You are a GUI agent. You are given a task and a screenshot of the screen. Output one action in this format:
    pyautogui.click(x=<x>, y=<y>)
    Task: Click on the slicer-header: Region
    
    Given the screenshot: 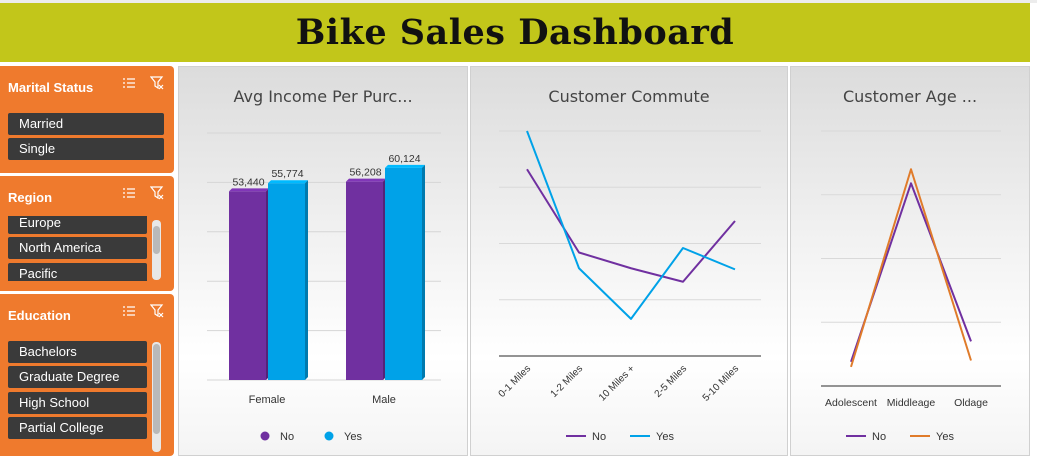 What is the action you would take?
    pyautogui.click(x=30, y=197)
    